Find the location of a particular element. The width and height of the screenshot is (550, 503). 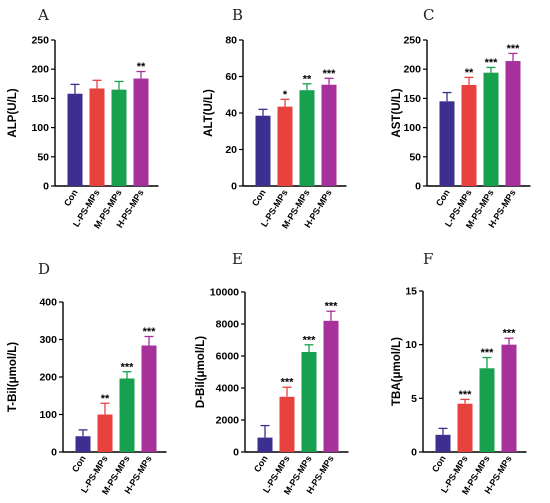

y-tick-label: 60 is located at coordinates (231, 77).